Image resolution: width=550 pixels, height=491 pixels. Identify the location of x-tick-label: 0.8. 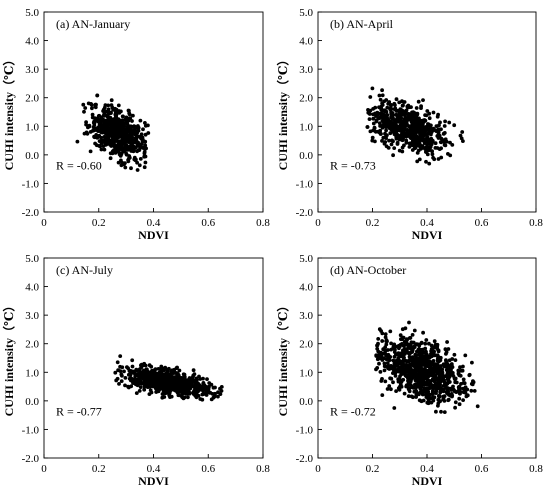
(263, 223).